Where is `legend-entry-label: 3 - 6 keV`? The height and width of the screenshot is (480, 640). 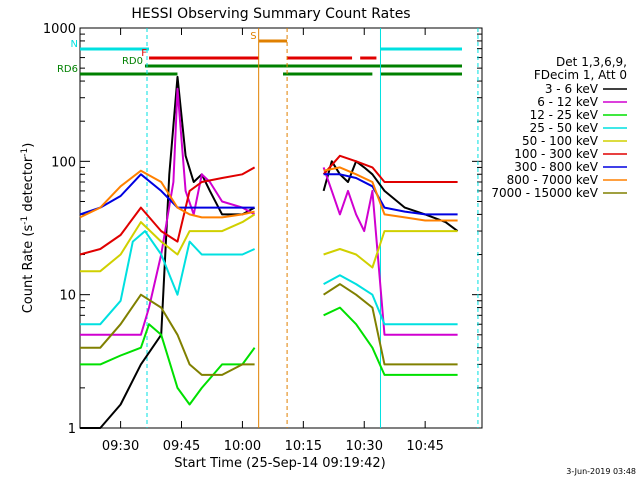 legend-entry-label: 3 - 6 keV is located at coordinates (572, 89).